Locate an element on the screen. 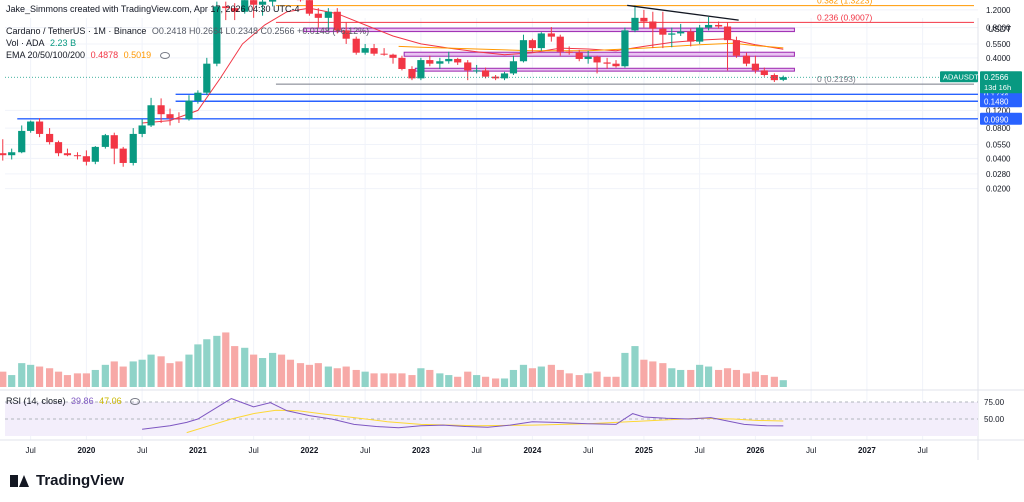  consolidation-zone is located at coordinates (604, 69).